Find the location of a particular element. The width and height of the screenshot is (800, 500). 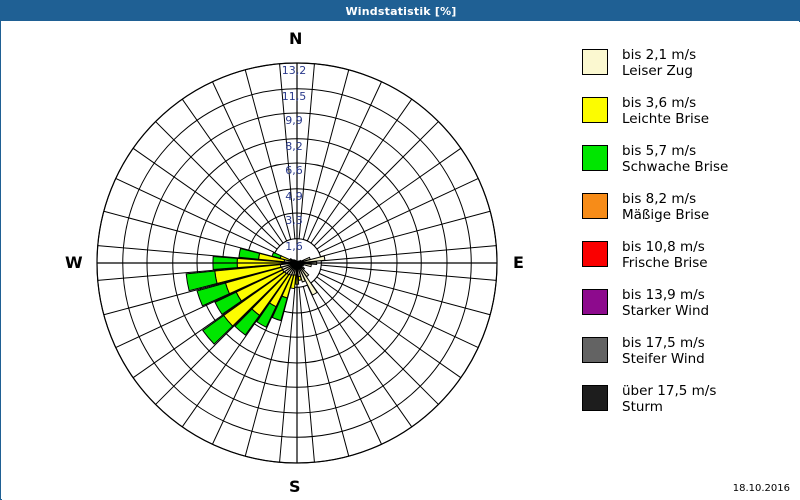

legend-speed-range: bis 8,2 m/s is located at coordinates (659, 199).